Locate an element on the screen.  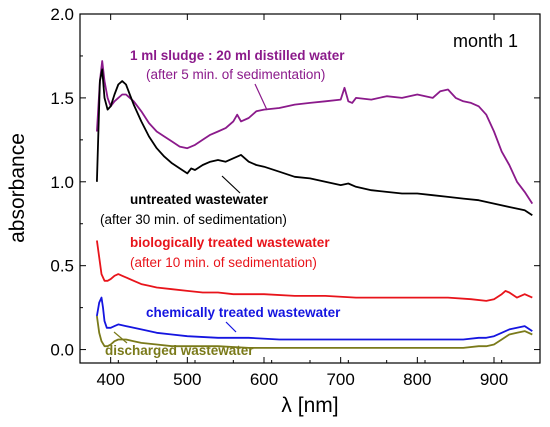
annotation-chemical: chemically treated wastewater is located at coordinates (243, 312).